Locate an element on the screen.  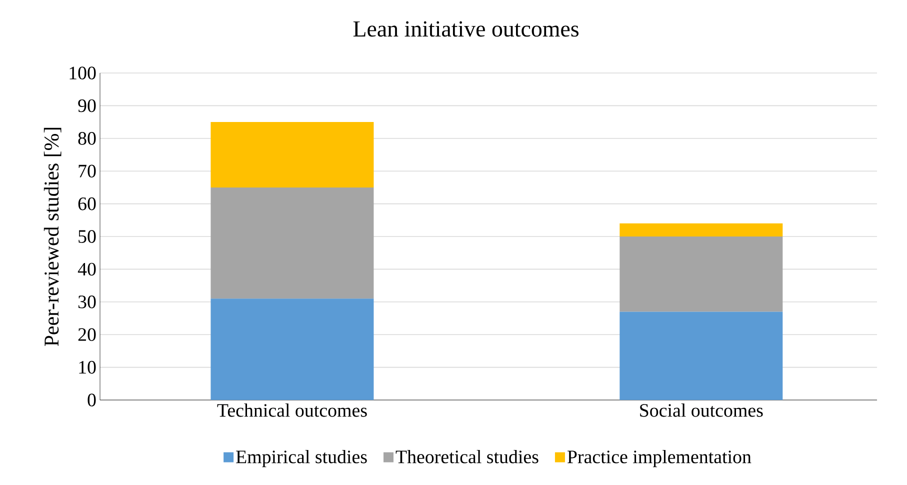
y-tick-label: 80 is located at coordinates (87, 138).